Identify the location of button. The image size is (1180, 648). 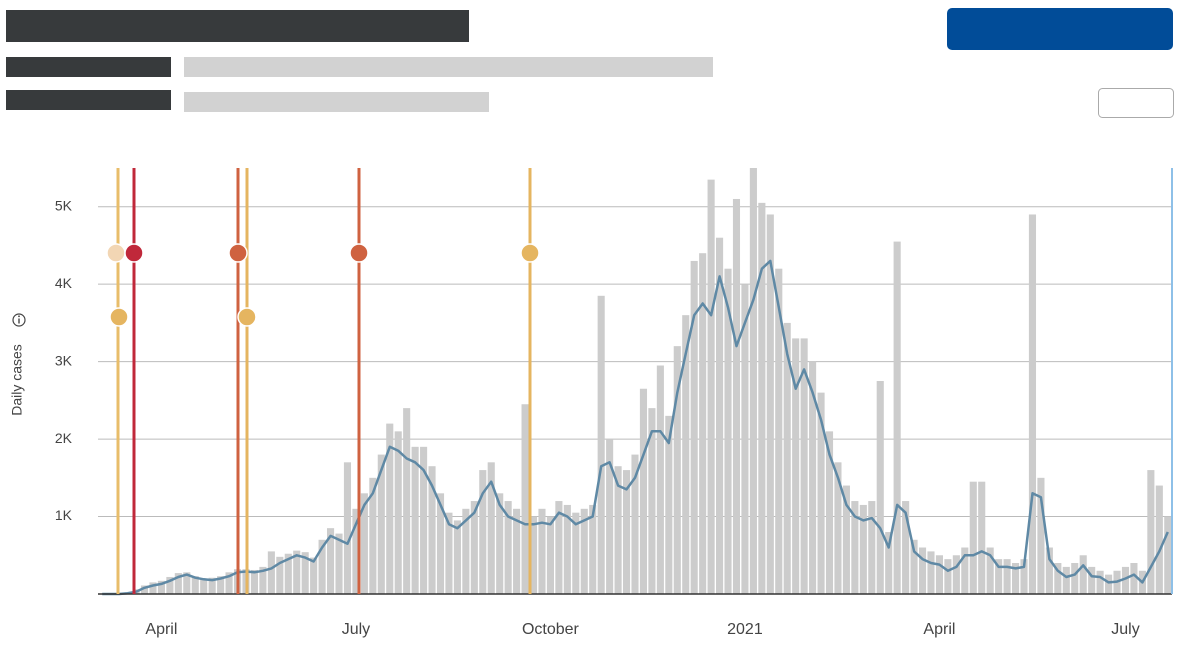
(1060, 29).